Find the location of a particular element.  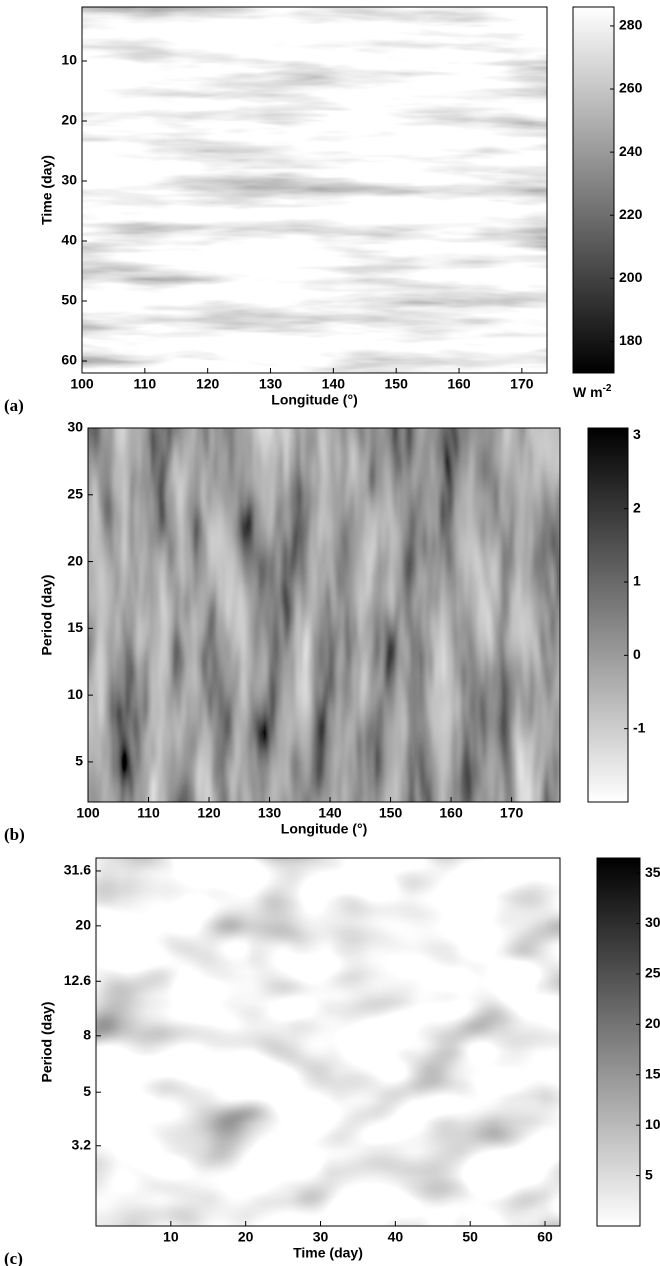

unit-base: W m is located at coordinates (588, 392).